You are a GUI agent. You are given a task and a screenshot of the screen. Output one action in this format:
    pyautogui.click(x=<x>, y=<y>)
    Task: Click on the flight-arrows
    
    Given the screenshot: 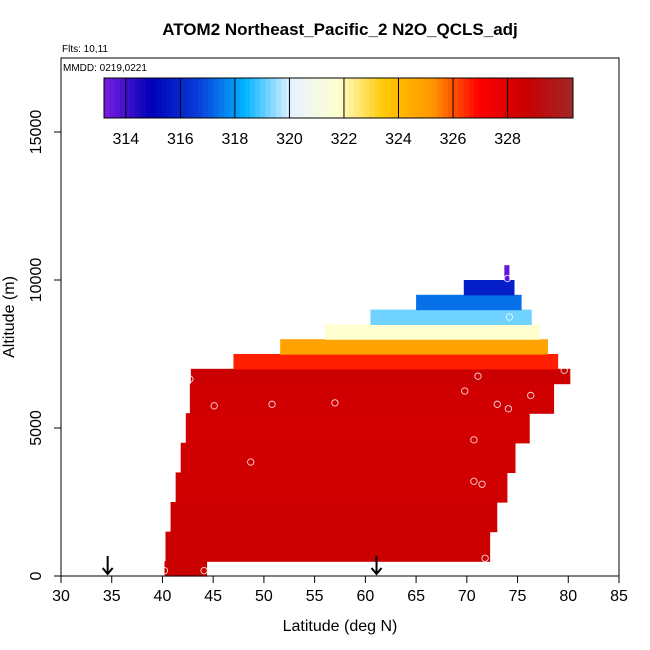 What is the action you would take?
    pyautogui.click(x=242, y=566)
    